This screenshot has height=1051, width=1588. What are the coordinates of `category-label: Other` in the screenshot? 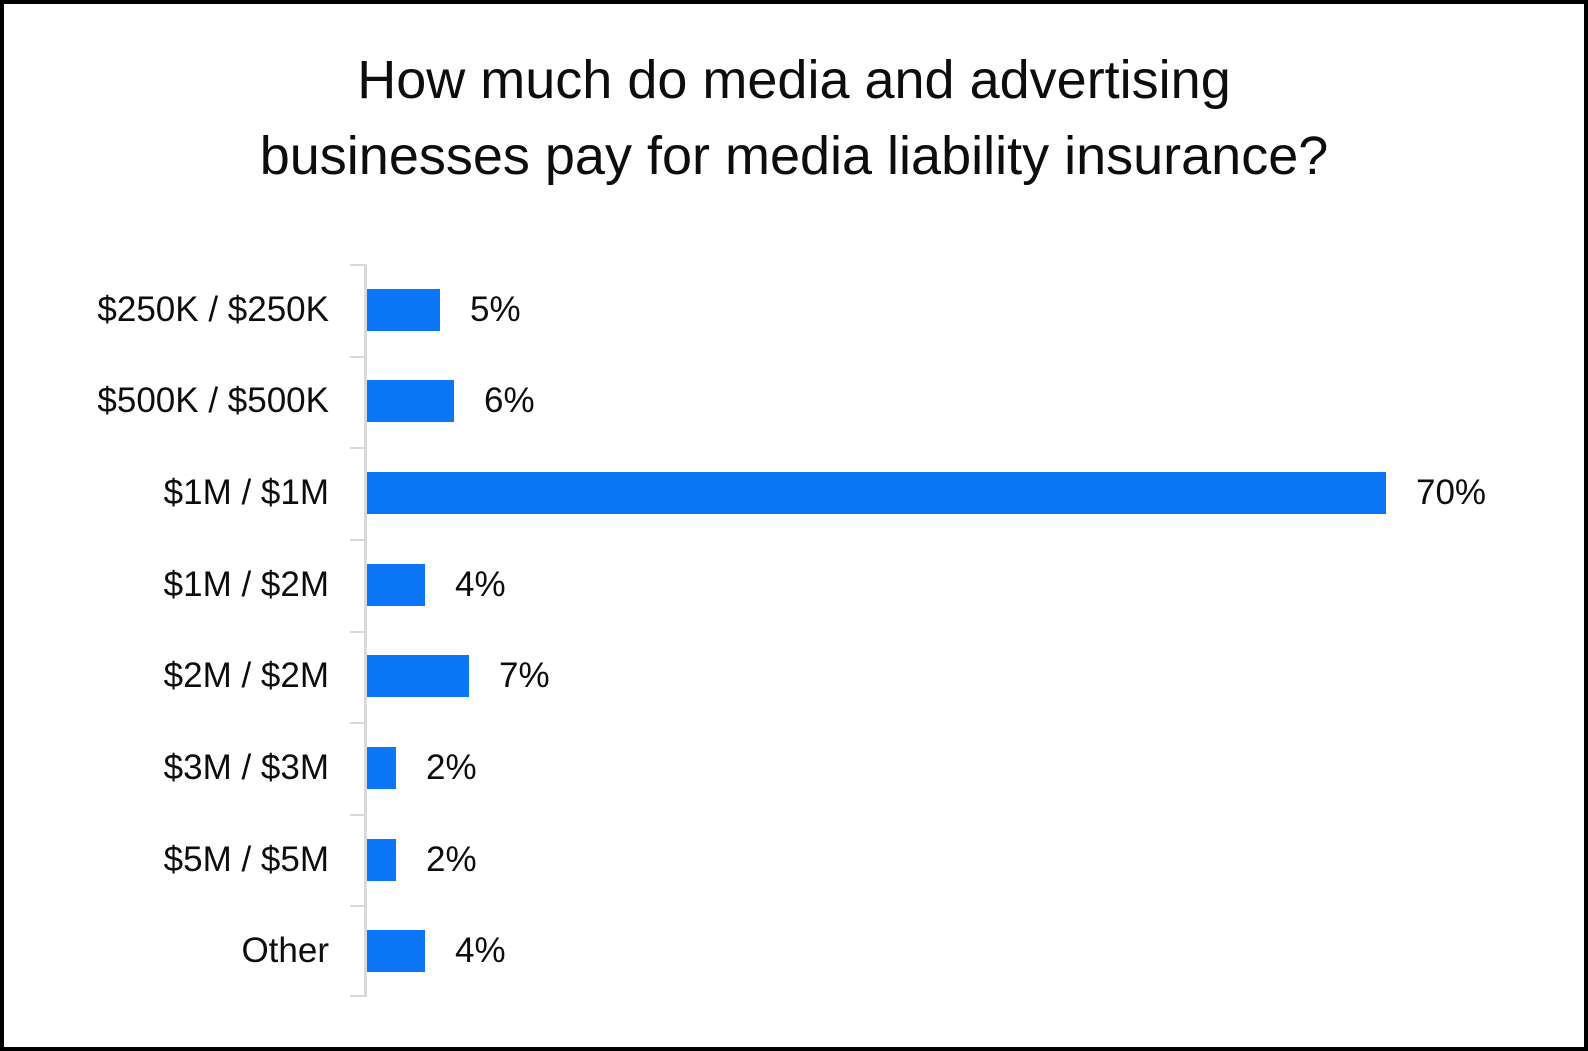 It's located at (285, 950).